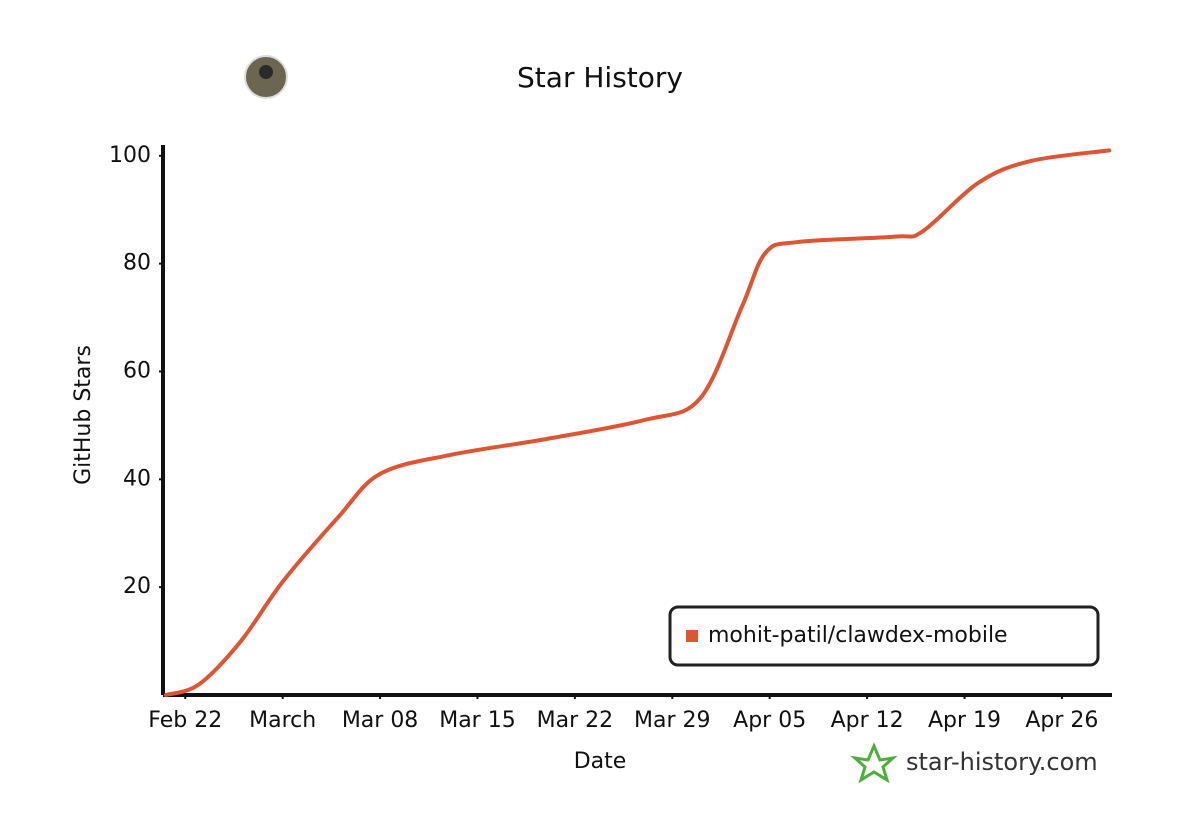 This screenshot has width=1200, height=818. I want to click on x-tick-label: Mar 29, so click(672, 720).